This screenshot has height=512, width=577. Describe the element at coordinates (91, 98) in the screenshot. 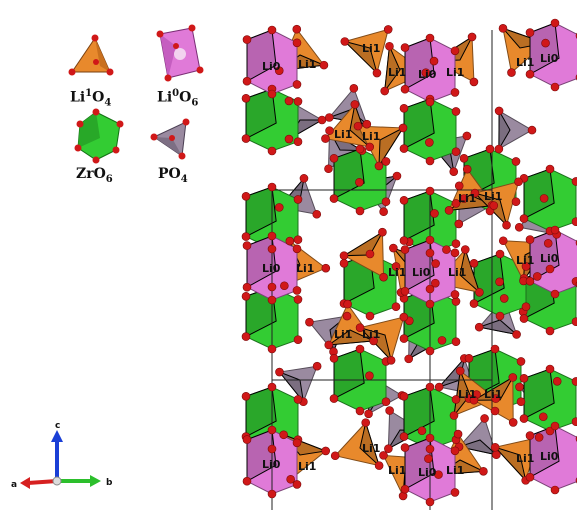

I see `legend-label-li1o4: Li1O4` at that location.